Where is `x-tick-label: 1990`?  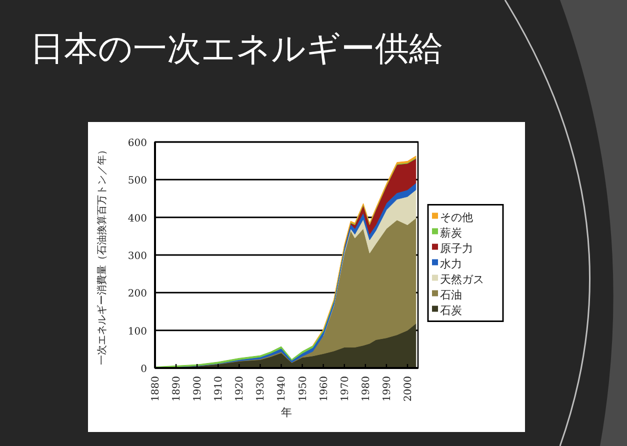 x-tick-label: 1990 is located at coordinates (387, 389).